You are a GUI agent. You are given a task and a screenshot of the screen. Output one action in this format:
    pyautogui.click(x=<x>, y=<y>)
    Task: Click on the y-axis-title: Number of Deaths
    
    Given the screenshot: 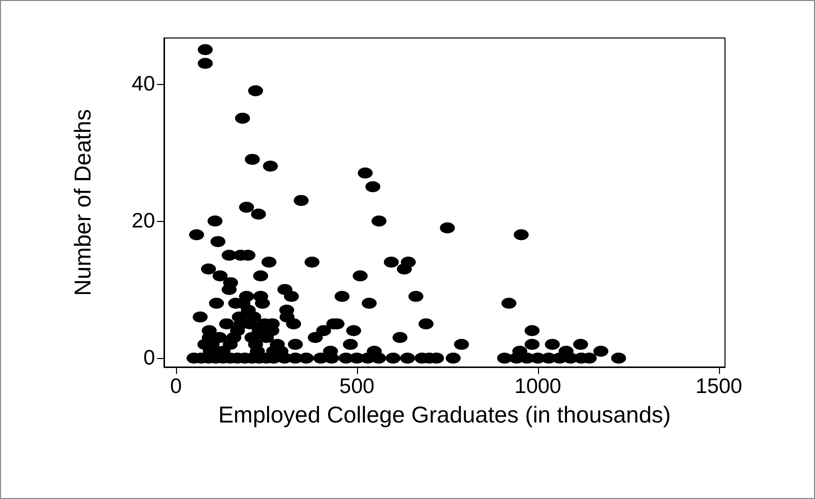 What is the action you would take?
    pyautogui.click(x=83, y=202)
    